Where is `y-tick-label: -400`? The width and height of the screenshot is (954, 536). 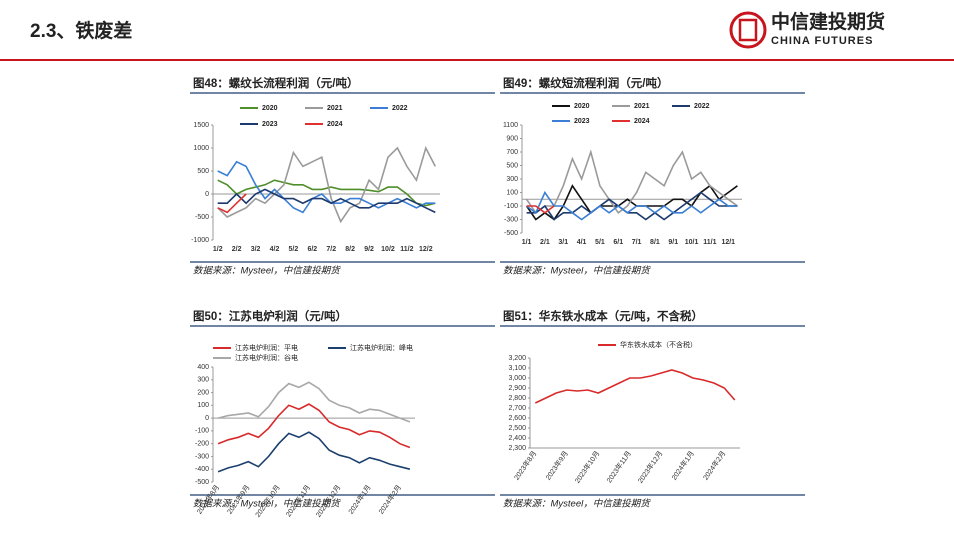 y-tick-label: -400 is located at coordinates (202, 469).